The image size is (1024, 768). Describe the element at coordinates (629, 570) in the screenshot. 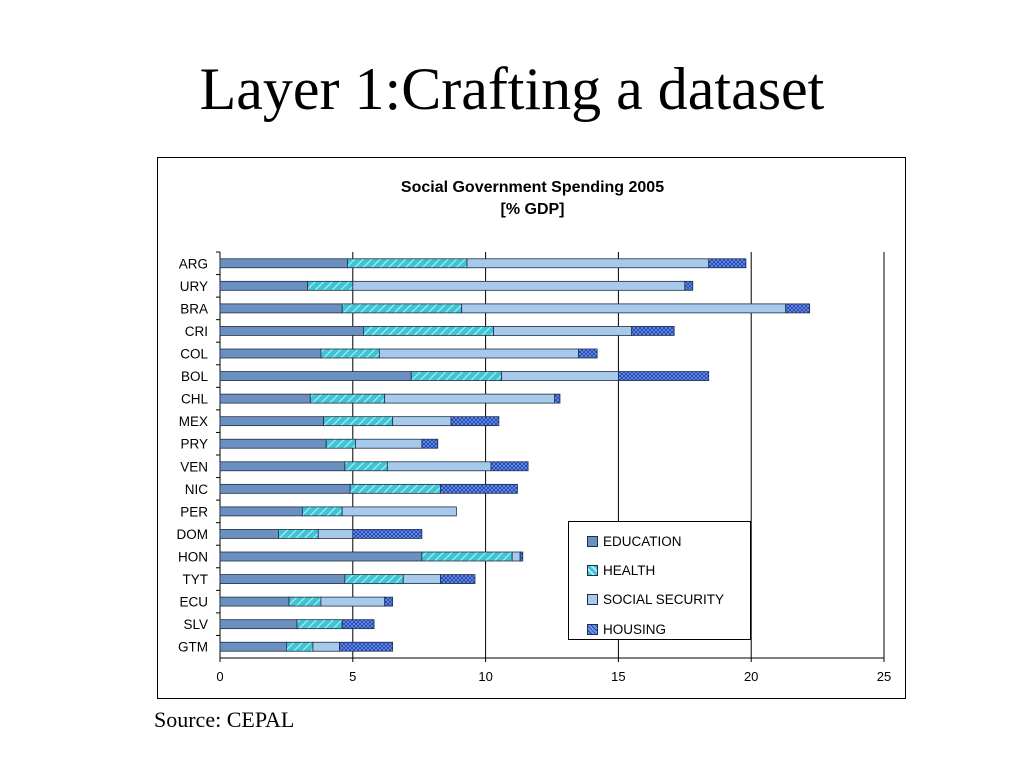

I see `legend-label-health: HEALTH` at that location.